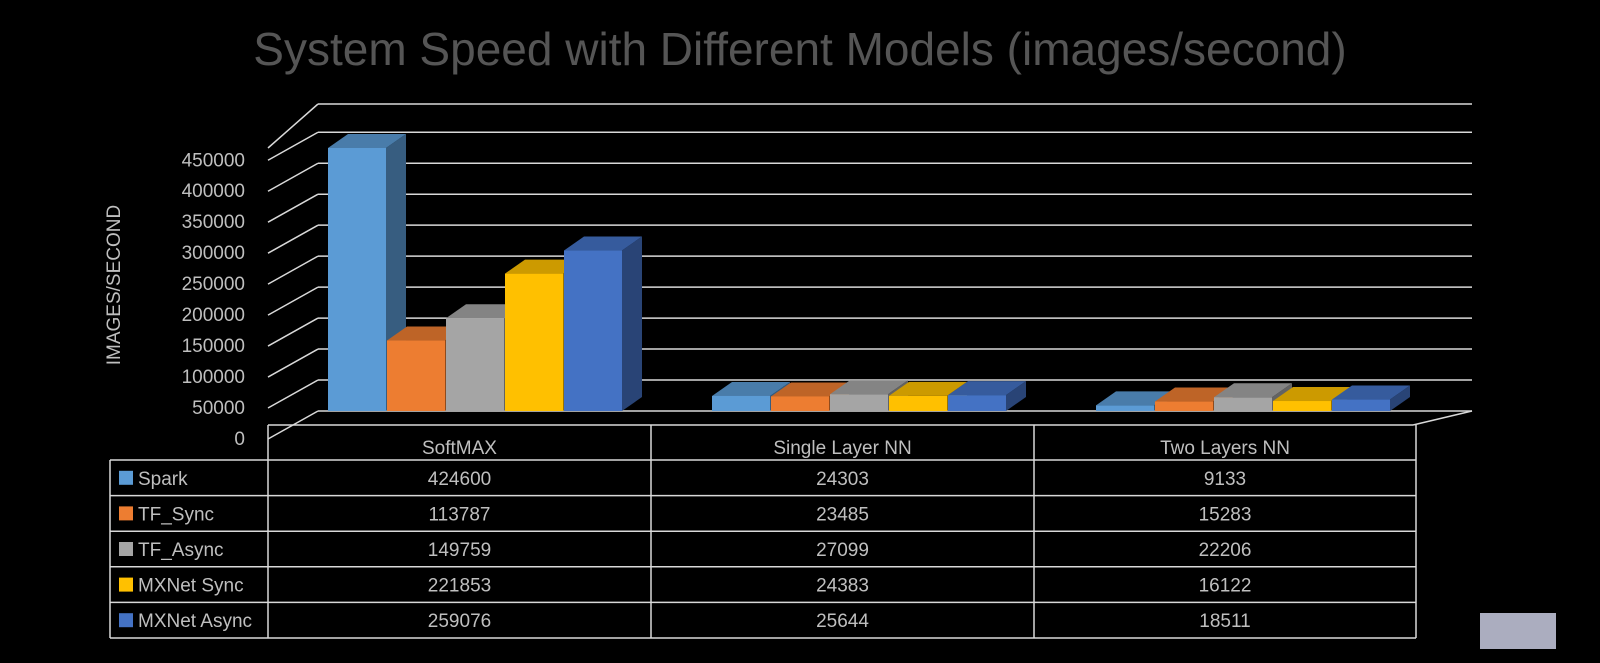 The image size is (1600, 663). I want to click on data-label: 9133, so click(1225, 479).